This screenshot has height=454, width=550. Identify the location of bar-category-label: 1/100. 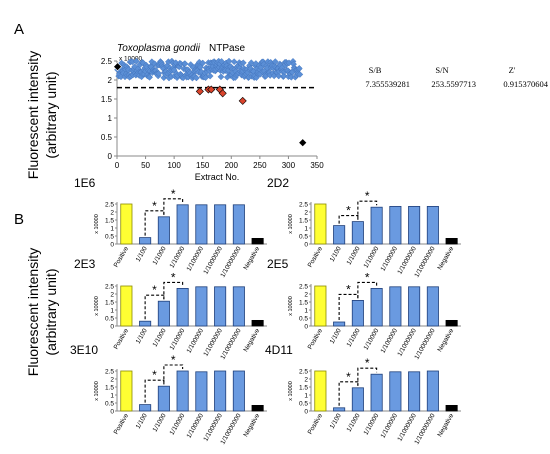
(142, 336).